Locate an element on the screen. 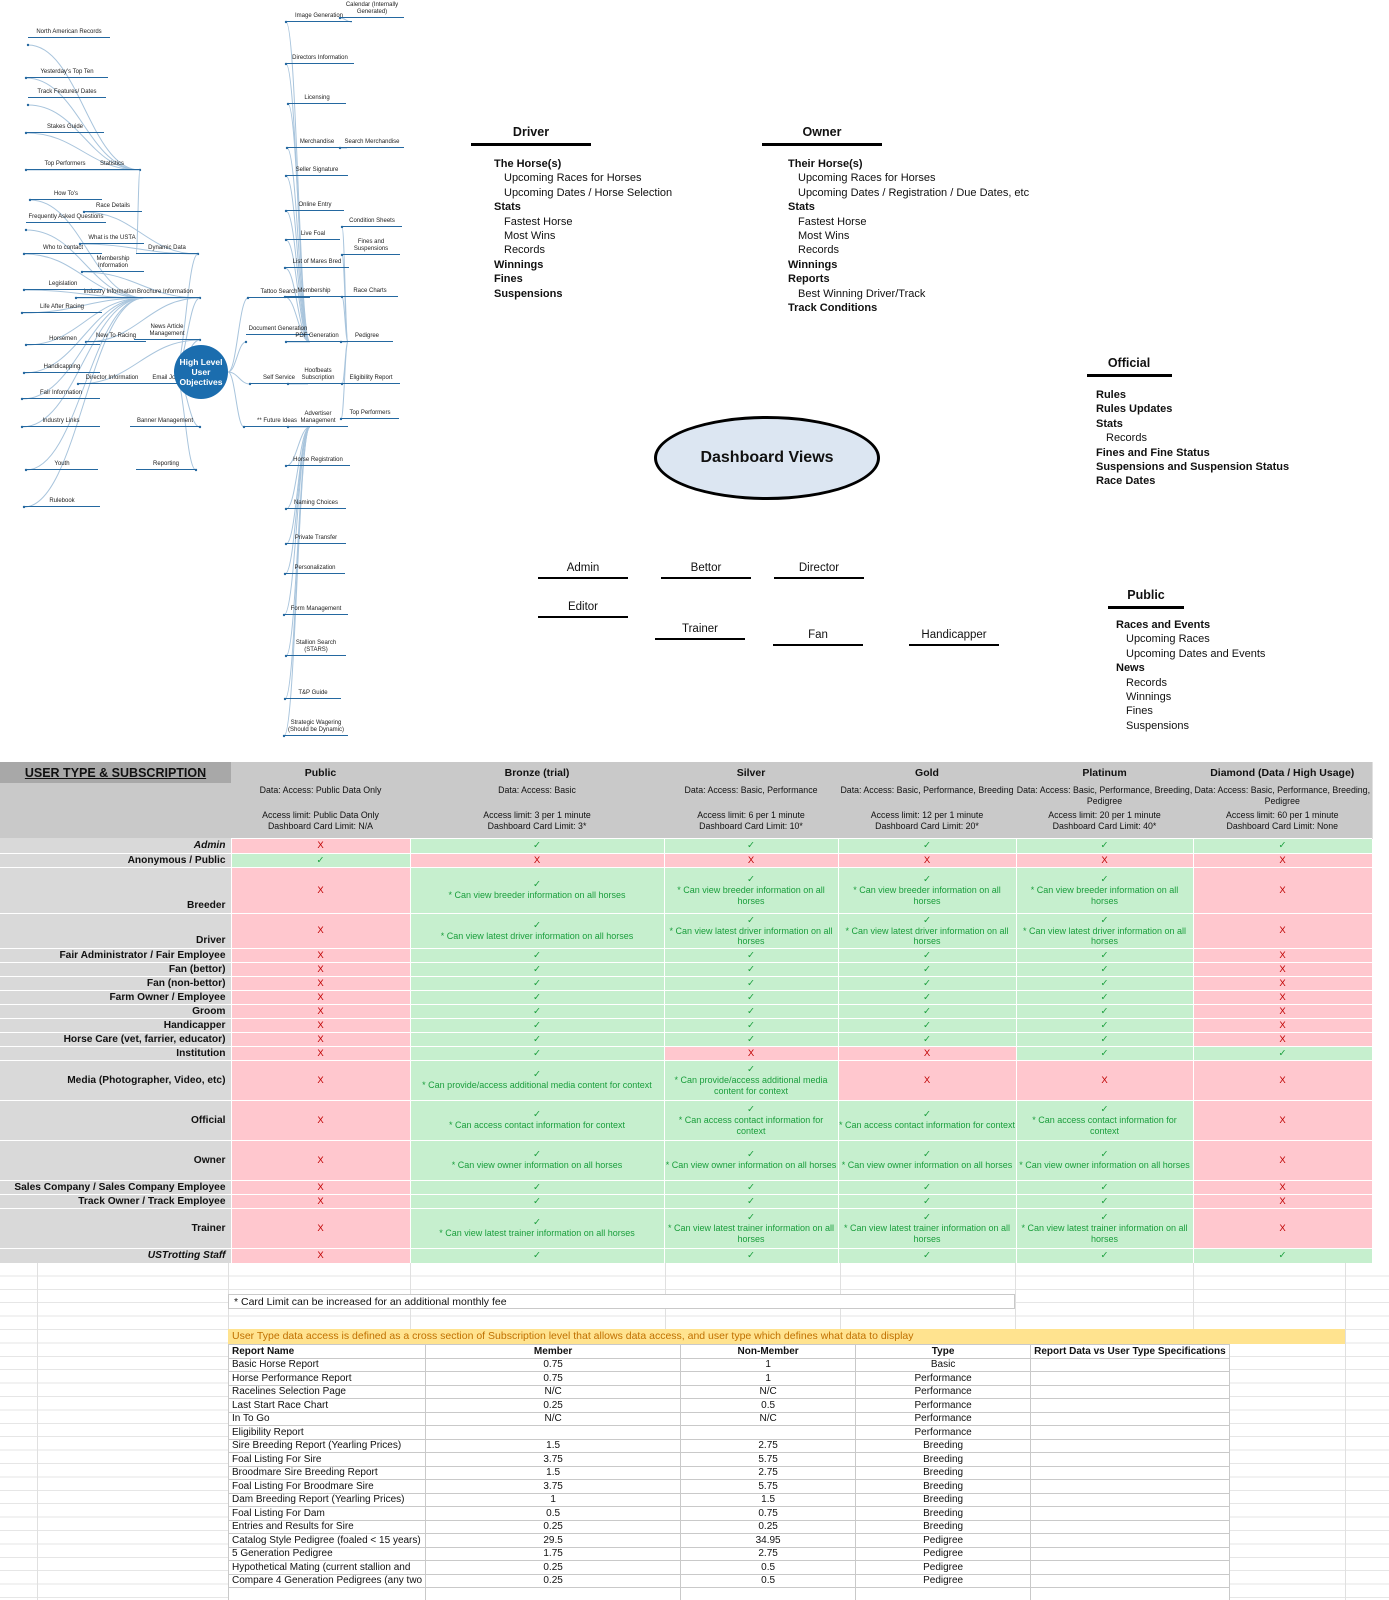 The width and height of the screenshot is (1389, 1600). report-cell: Horse Performance Report is located at coordinates (327, 1378).